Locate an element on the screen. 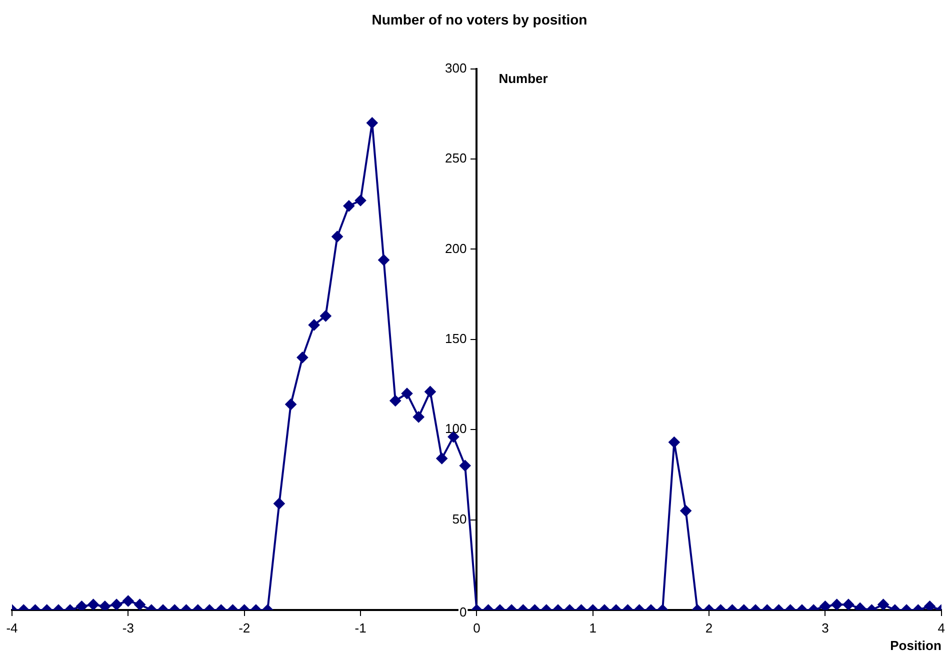 The height and width of the screenshot is (662, 951). x-tick-label: 4 is located at coordinates (941, 628).